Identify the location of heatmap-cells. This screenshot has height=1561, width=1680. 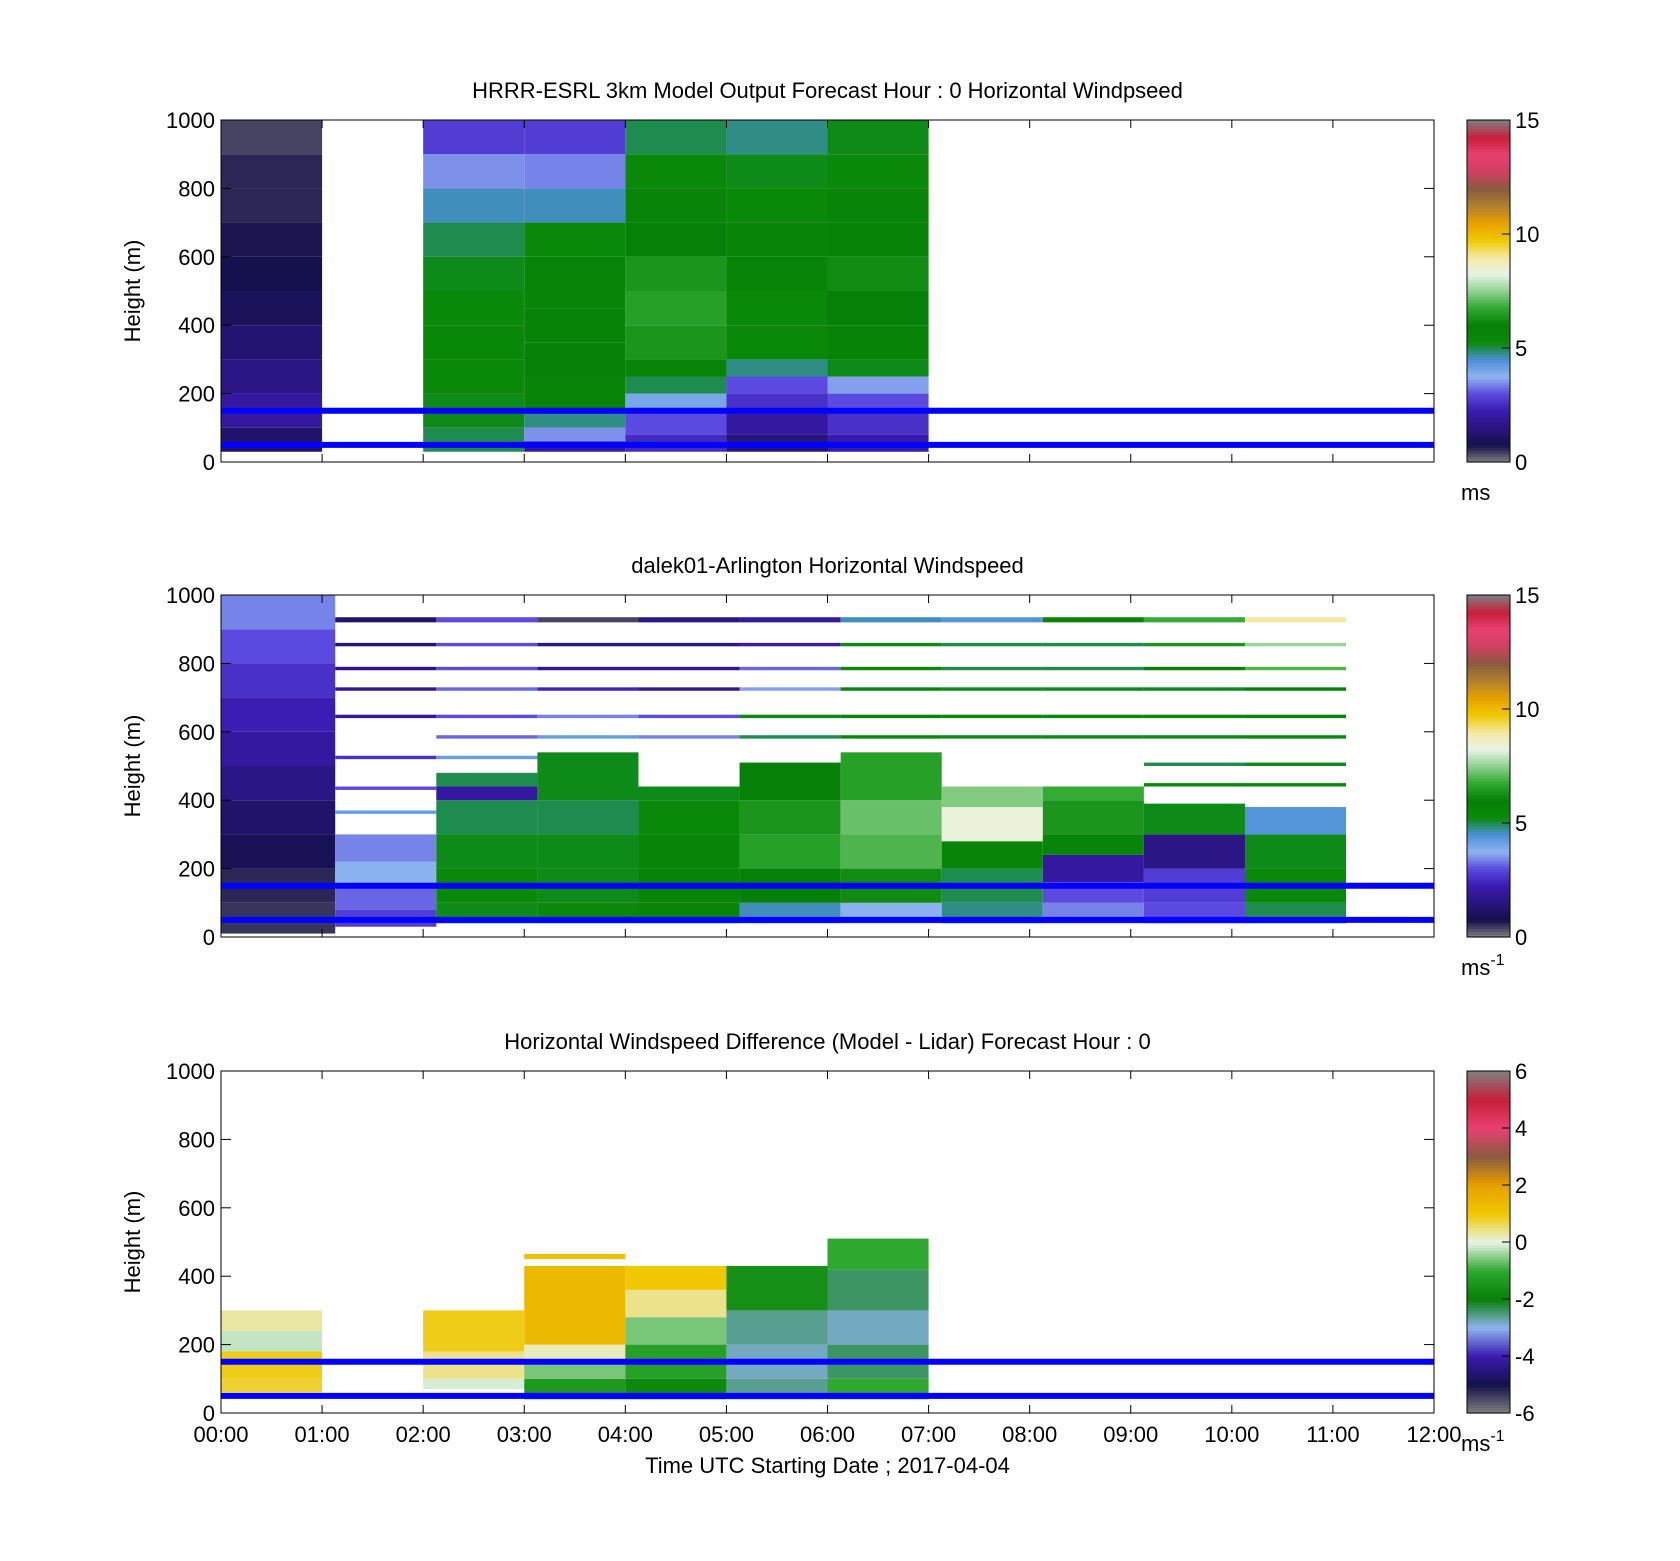
(575, 286).